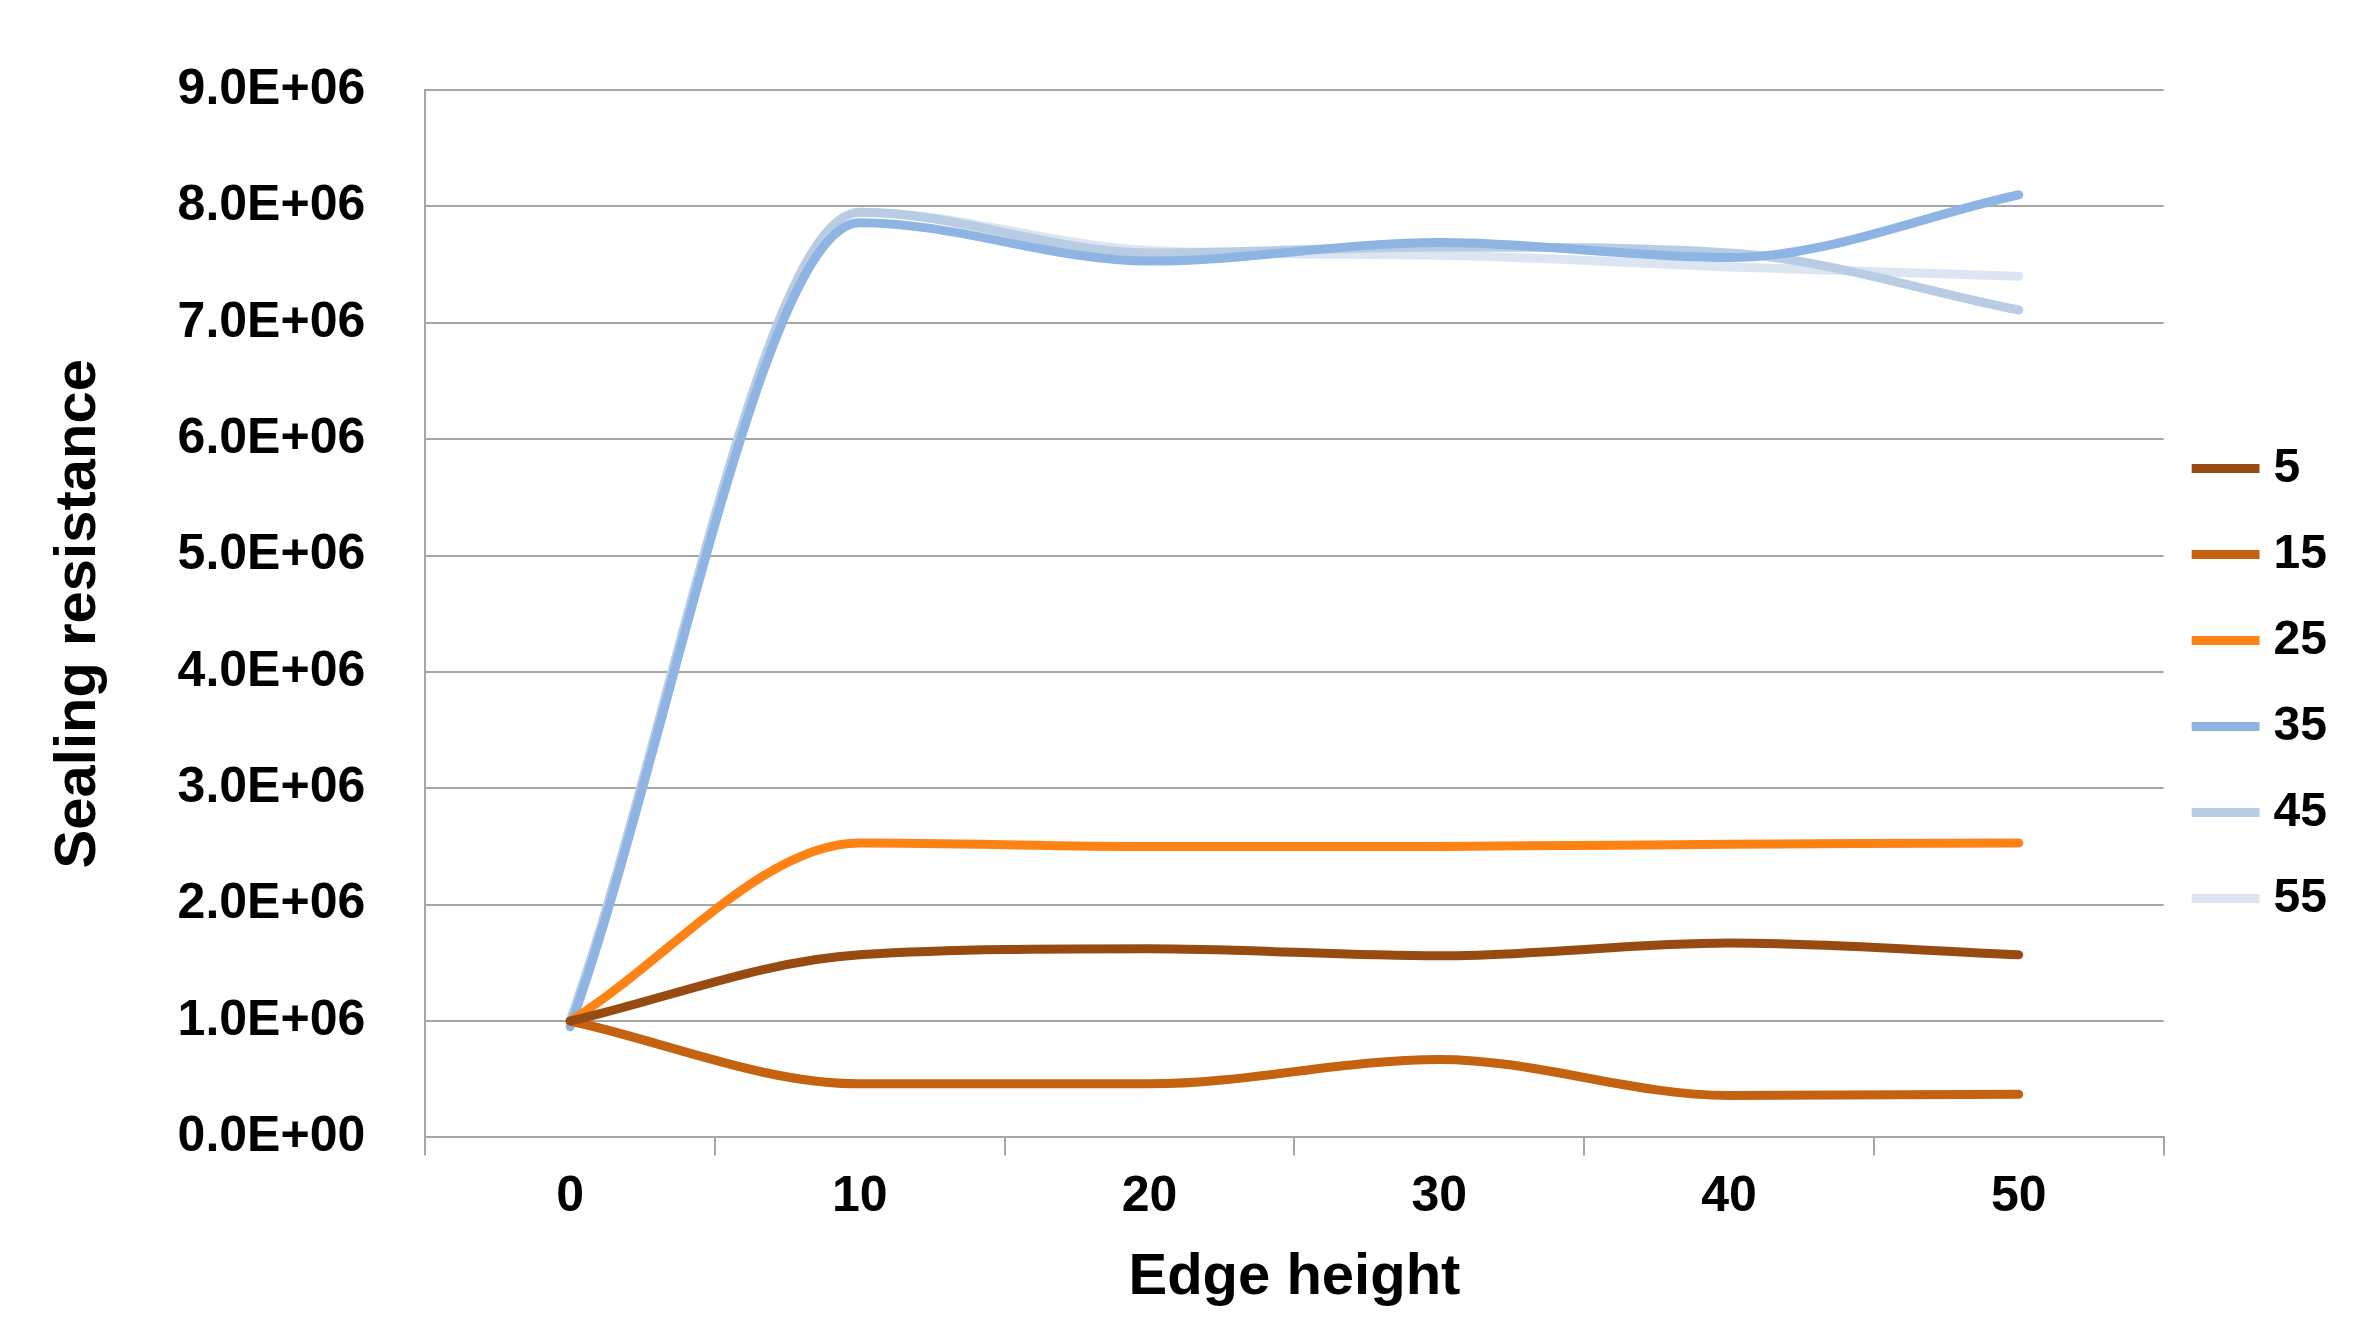 The width and height of the screenshot is (2357, 1327). What do you see at coordinates (271, 1134) in the screenshot?
I see `y-tick-label: 0.0E+00` at bounding box center [271, 1134].